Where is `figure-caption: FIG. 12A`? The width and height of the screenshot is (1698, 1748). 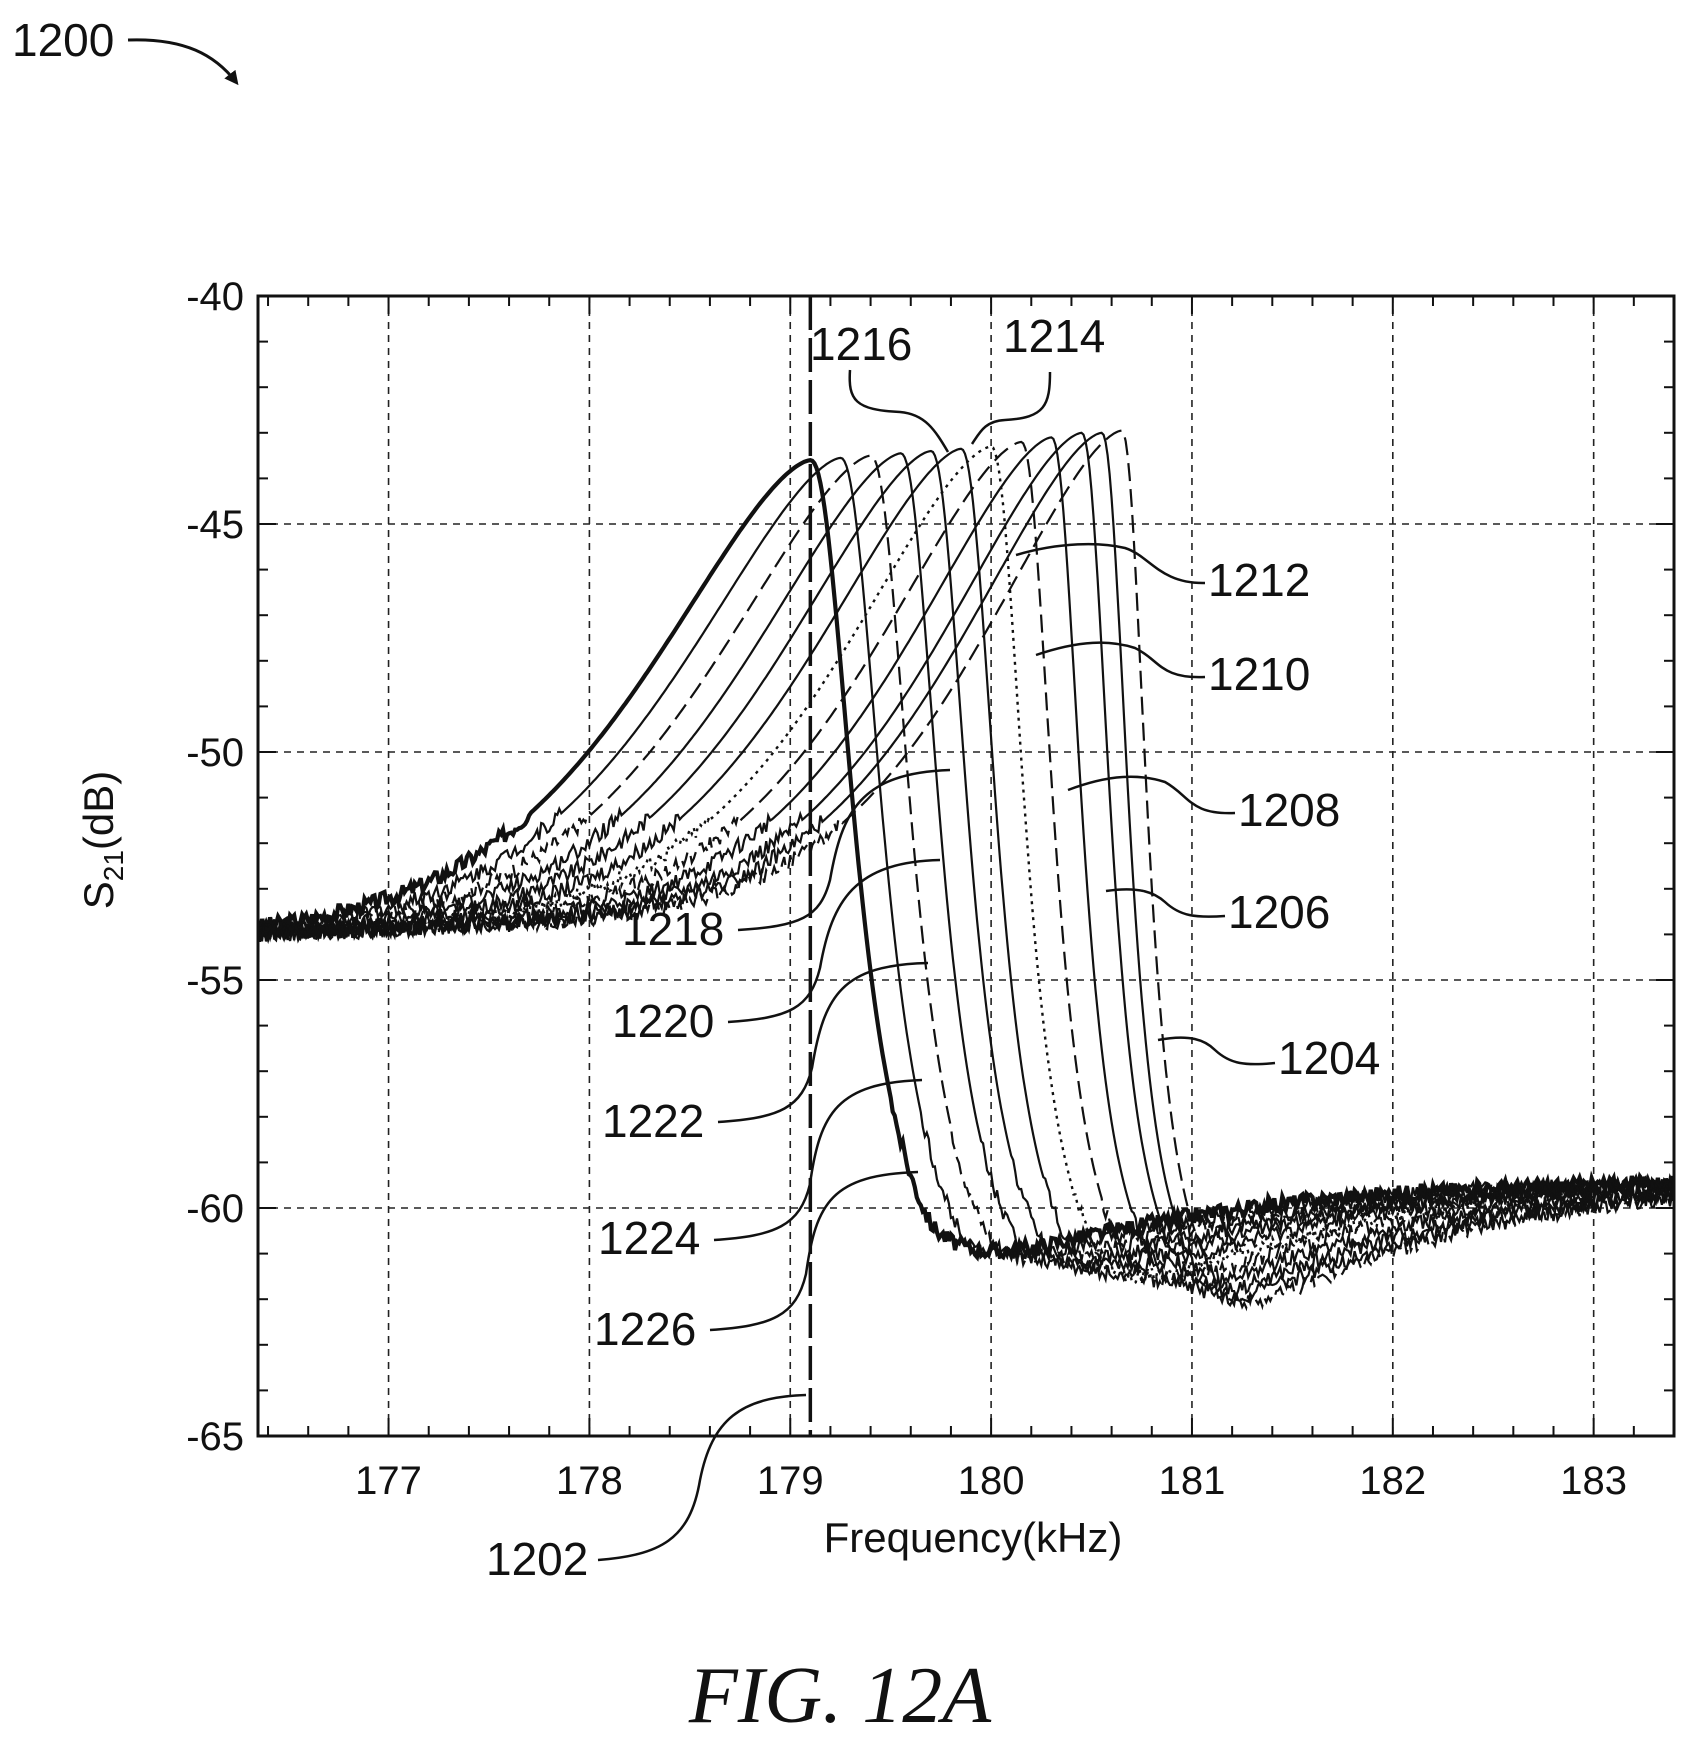
figure-caption: FIG. 12A is located at coordinates (840, 1696).